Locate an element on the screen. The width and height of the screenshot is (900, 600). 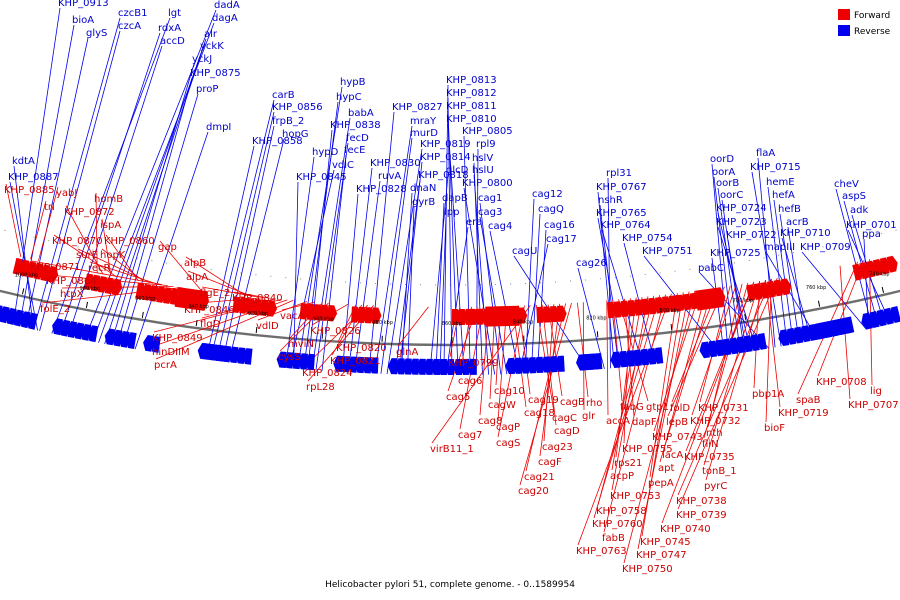
gene-label: cag12 is located at coordinates (547, 194).